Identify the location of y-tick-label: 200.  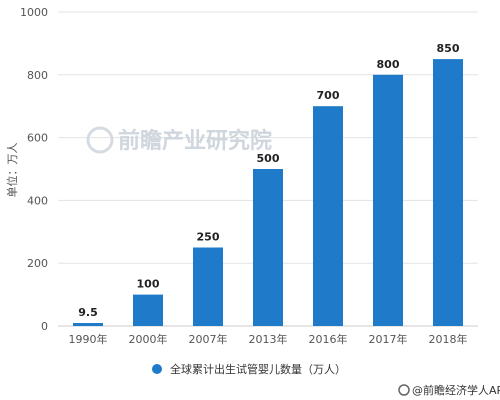
(37, 263).